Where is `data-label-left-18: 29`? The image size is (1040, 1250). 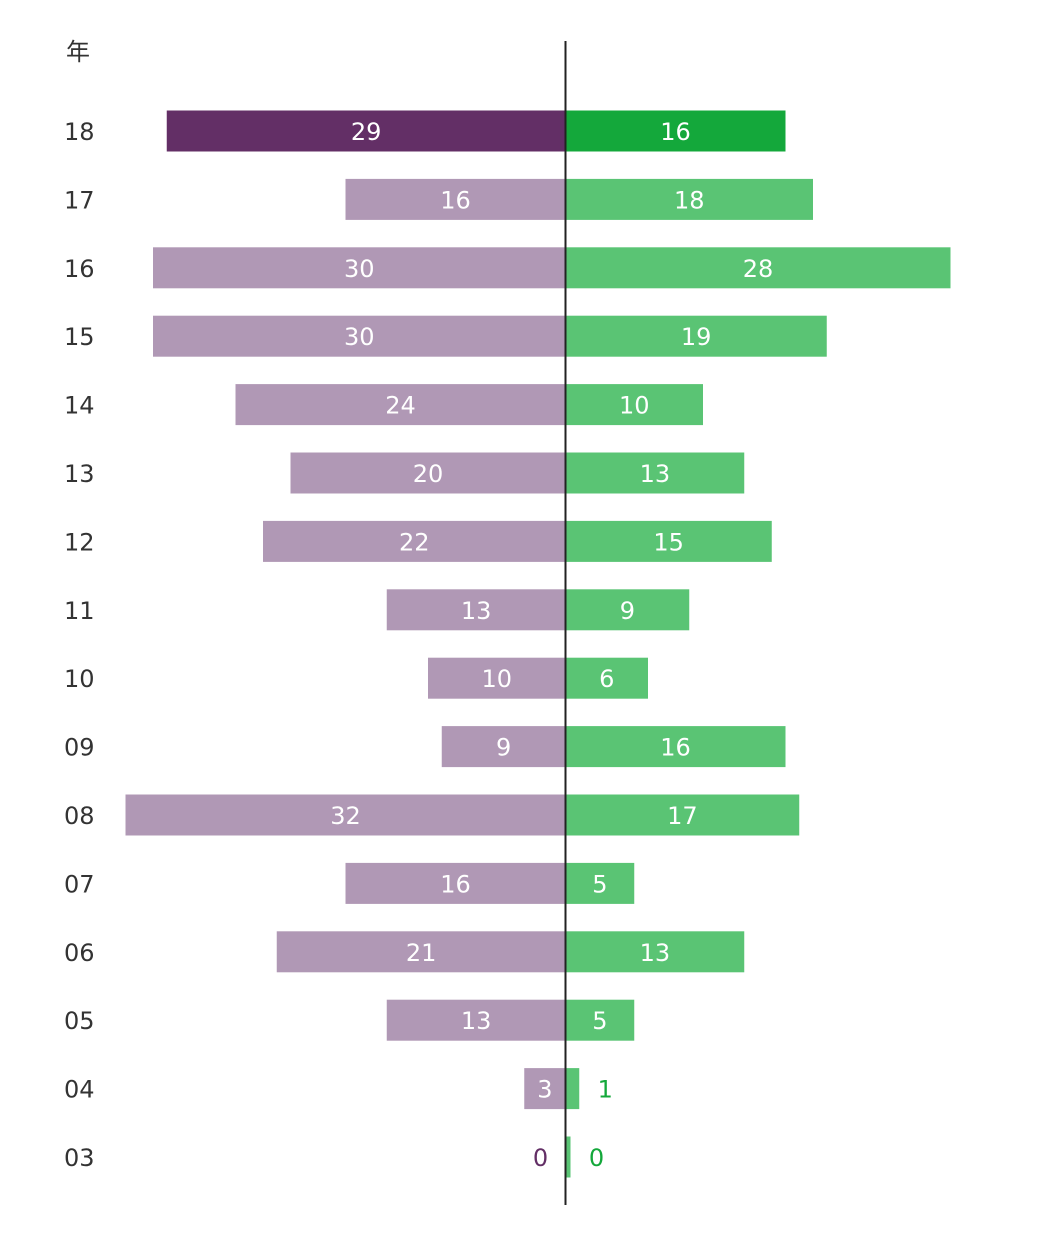 data-label-left-18: 29 is located at coordinates (366, 132).